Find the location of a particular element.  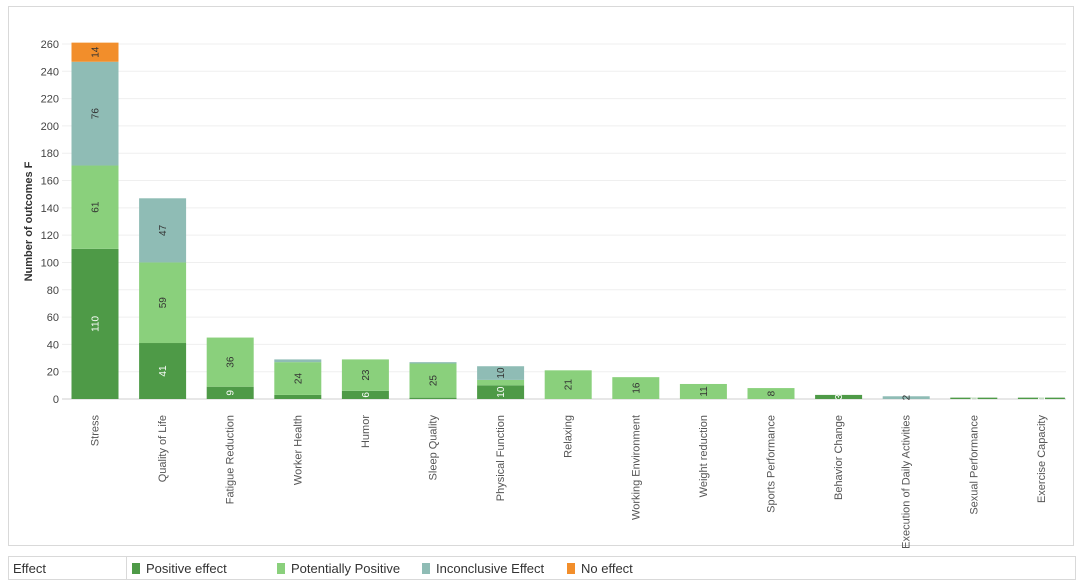

y-axis-title: Number of outcomes F is located at coordinates (29, 221).